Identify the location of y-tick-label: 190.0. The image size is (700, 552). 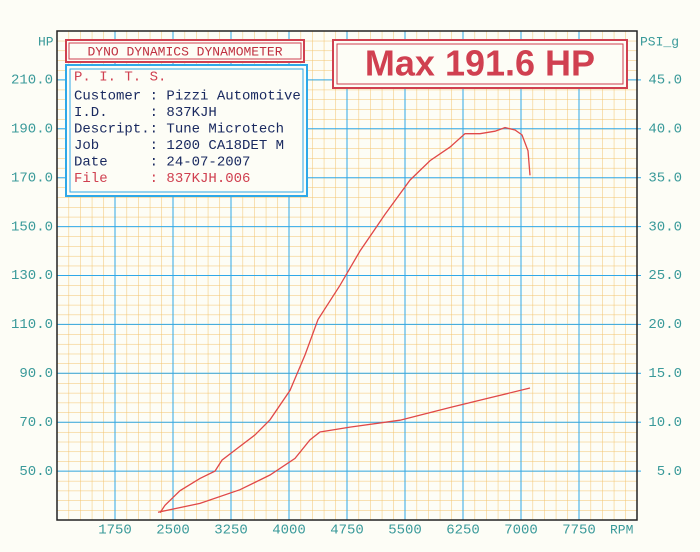
(32, 130).